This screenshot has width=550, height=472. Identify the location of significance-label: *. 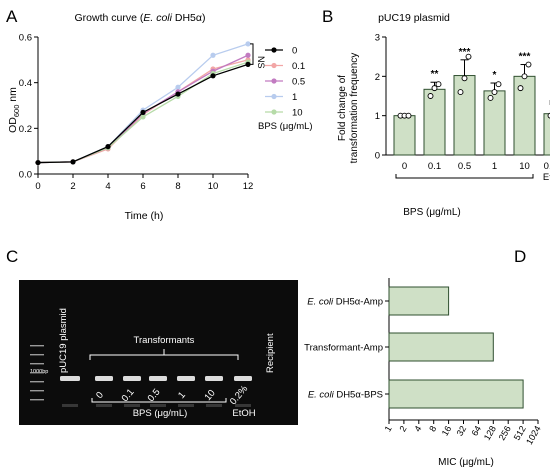
(495, 75).